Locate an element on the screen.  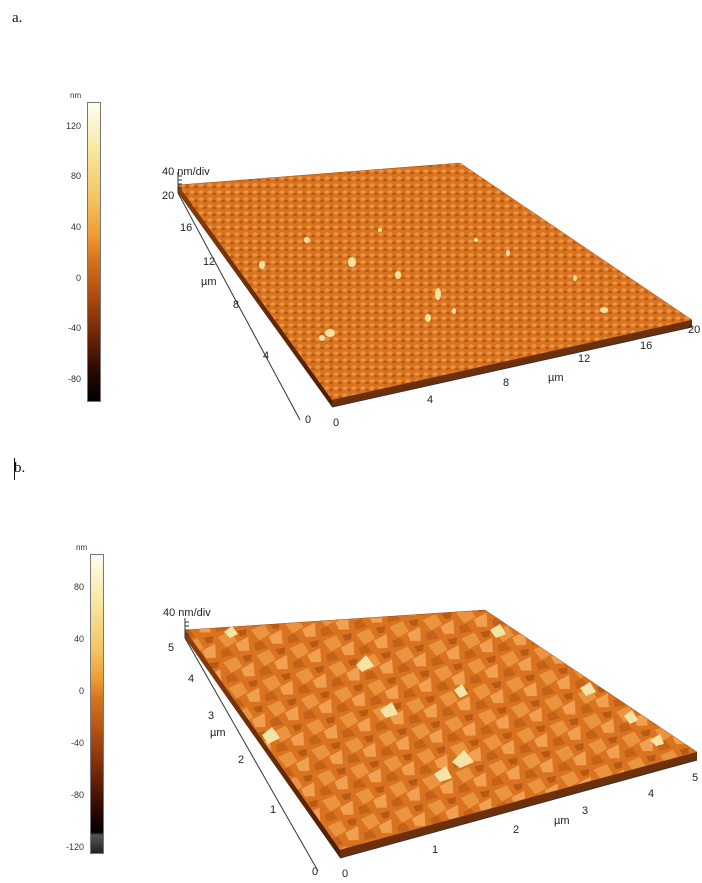
x-tick: 1 is located at coordinates (435, 850).